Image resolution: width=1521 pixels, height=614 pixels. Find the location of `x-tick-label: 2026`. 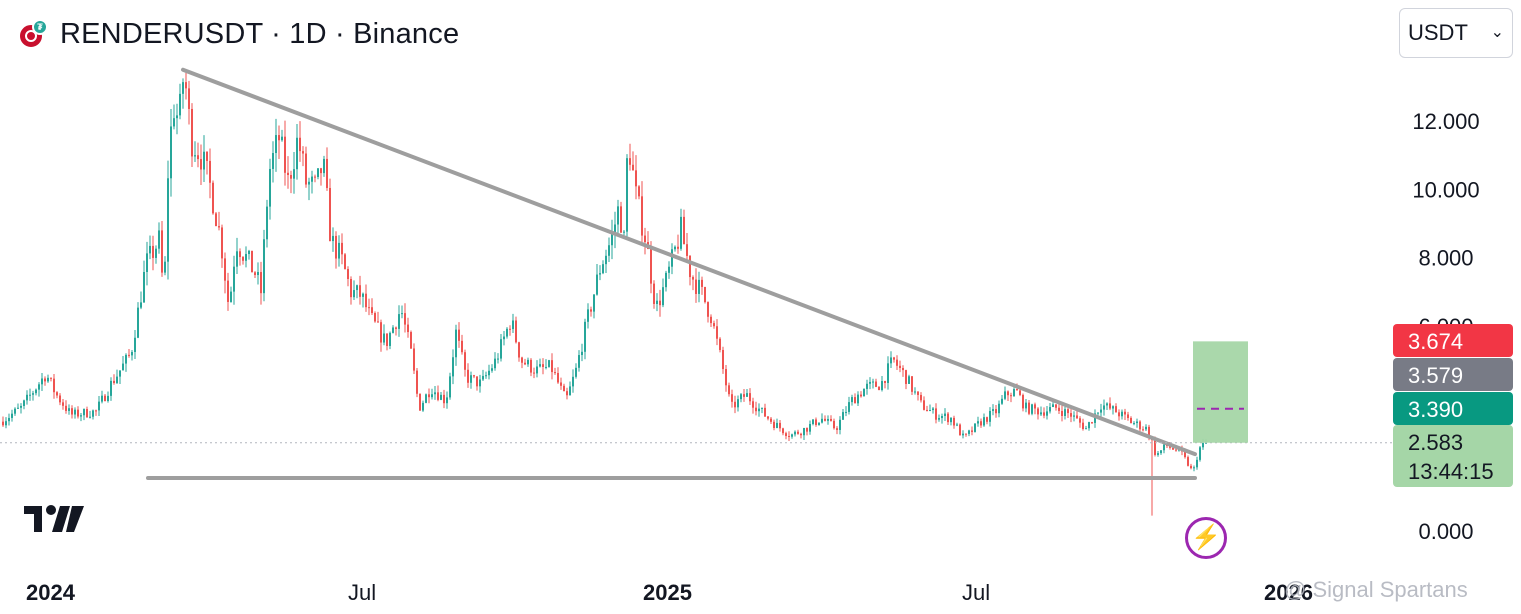

x-tick-label: 2026 is located at coordinates (1288, 592).